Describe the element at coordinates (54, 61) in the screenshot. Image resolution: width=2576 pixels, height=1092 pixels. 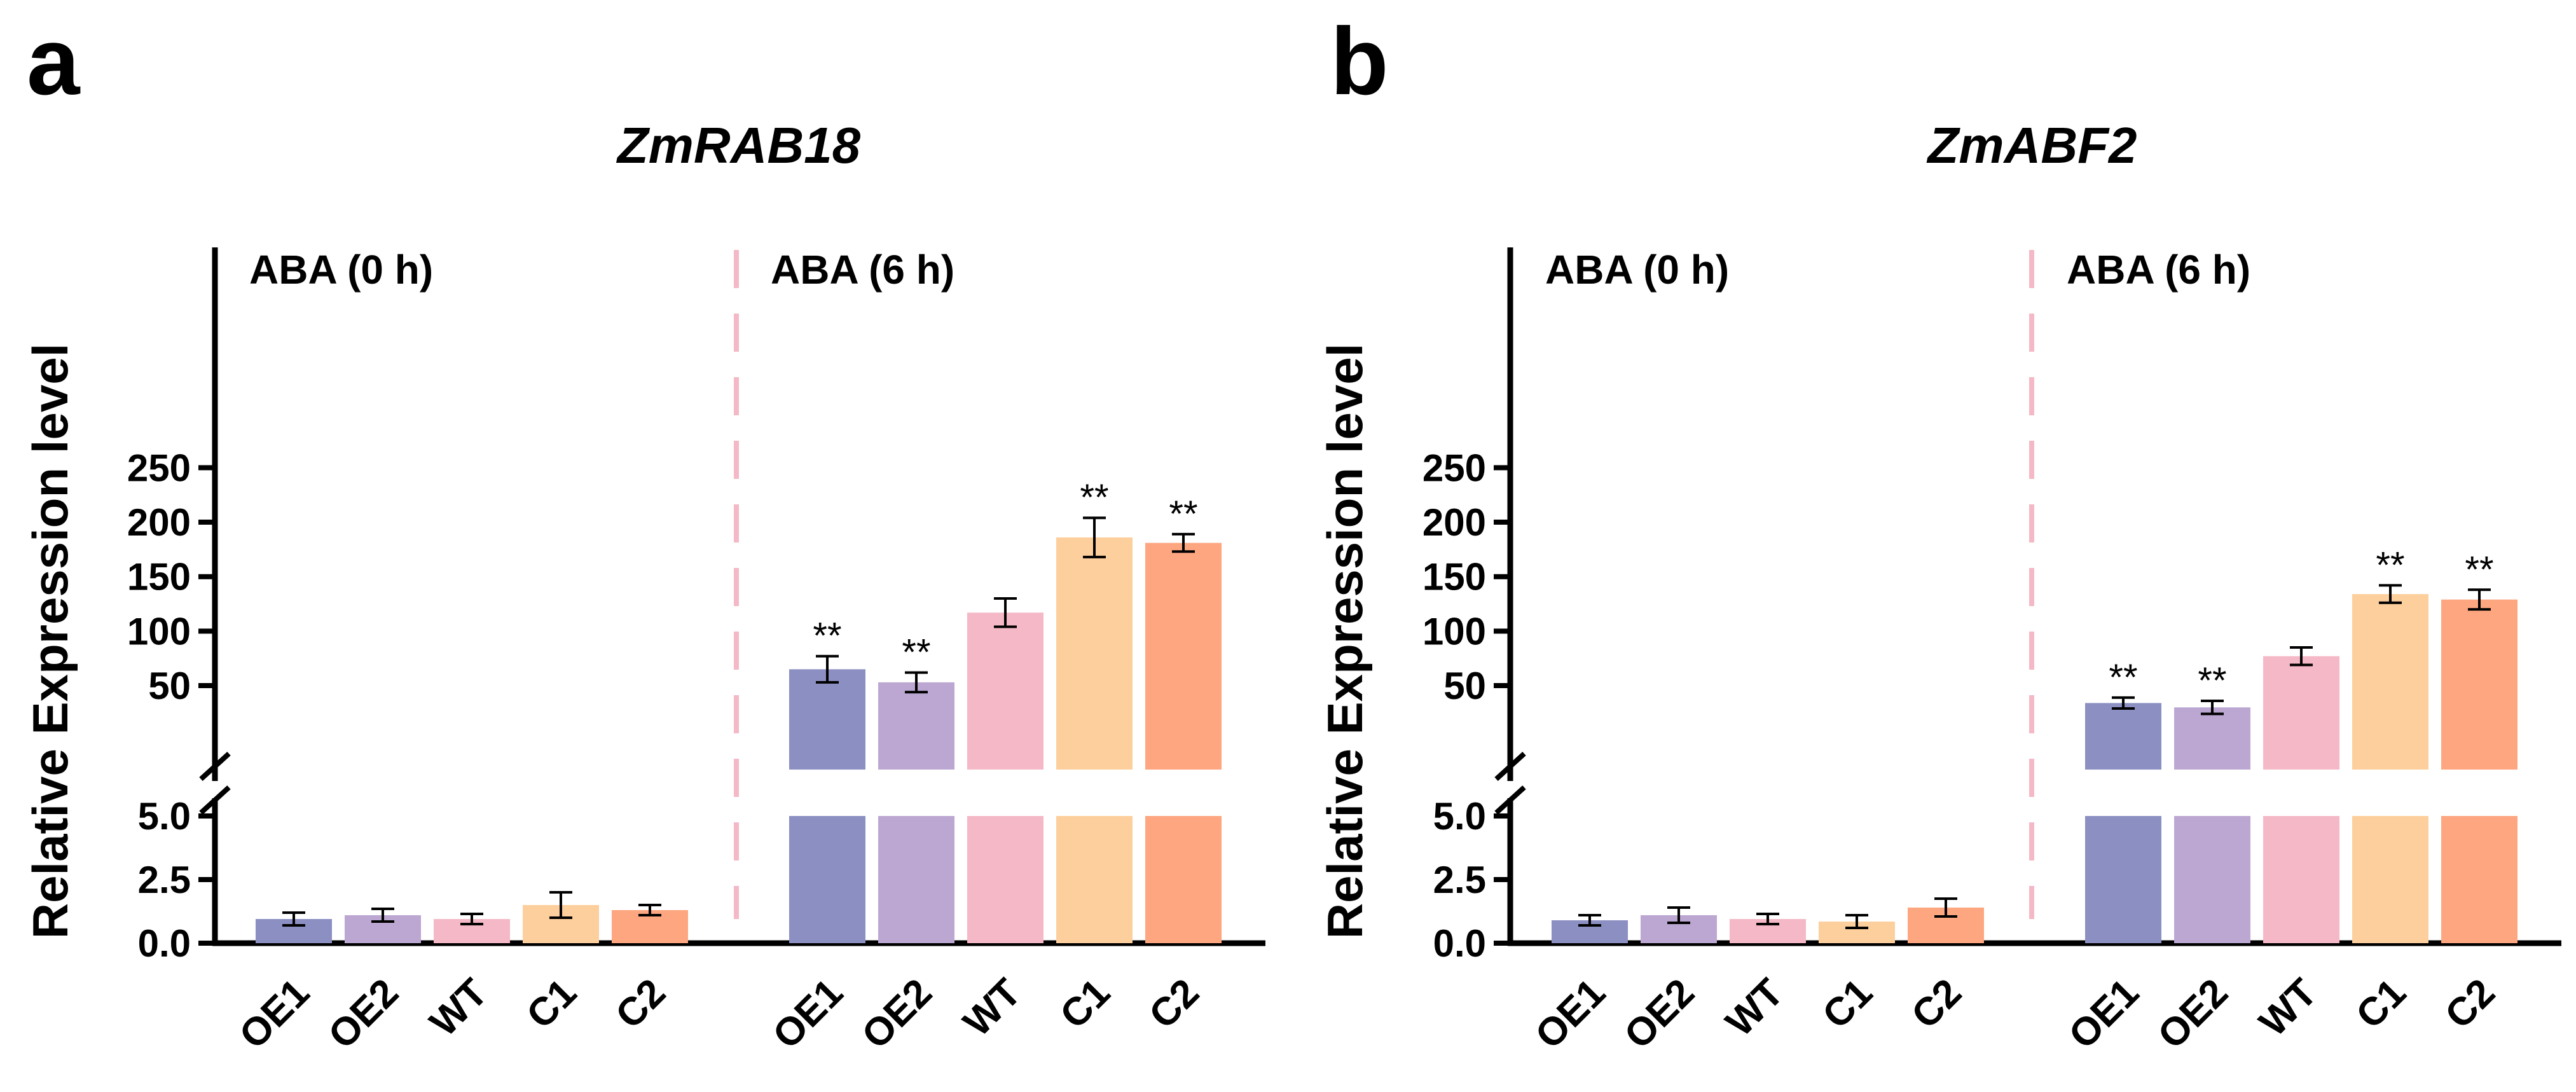
I see `panel-letter: a` at that location.